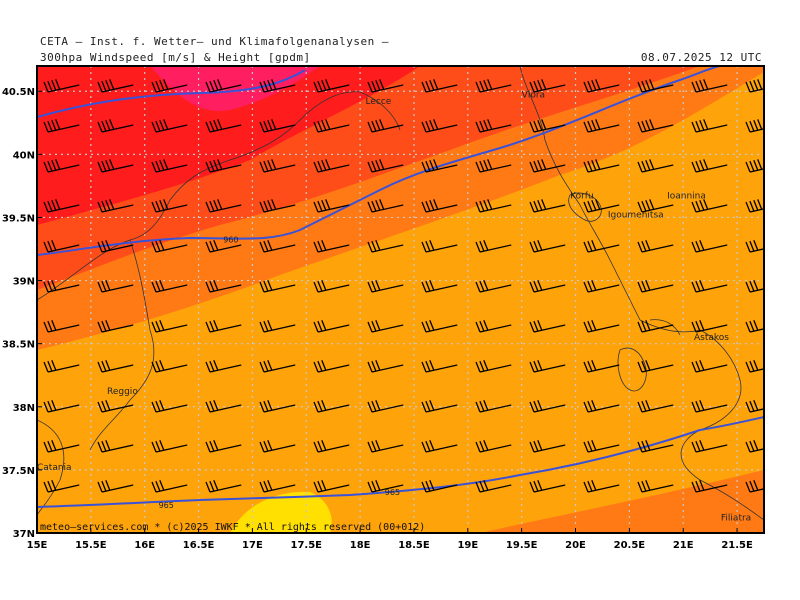  Describe the element at coordinates (24, 155) in the screenshot. I see `y-tick-label: 40N` at that location.